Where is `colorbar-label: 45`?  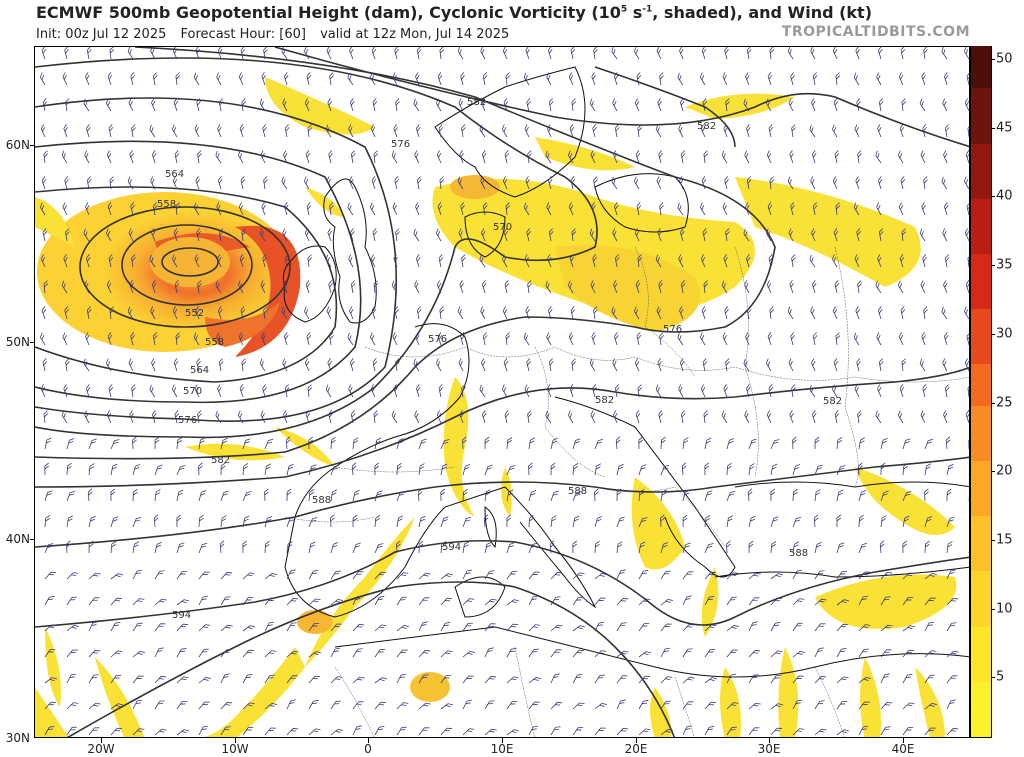
colorbar-label: 45 is located at coordinates (1004, 128).